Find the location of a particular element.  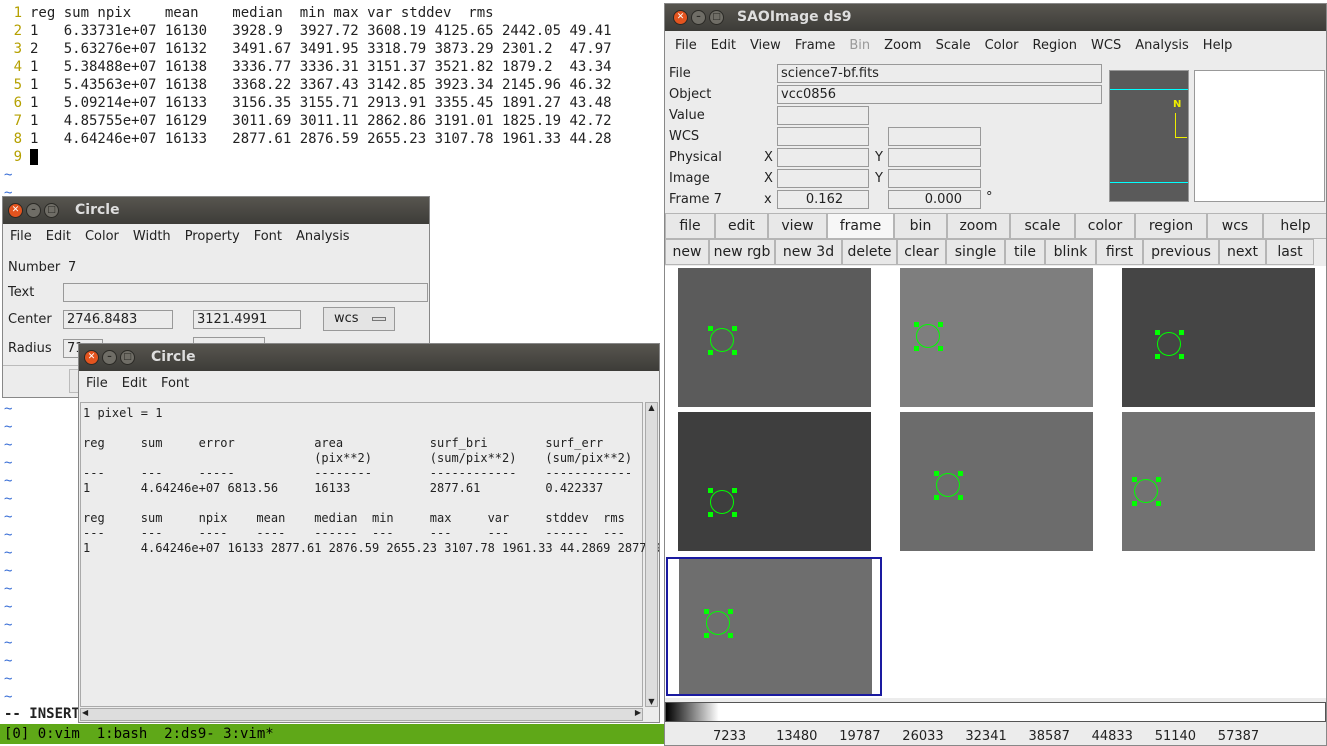

button-blink: blink is located at coordinates (1070, 252).